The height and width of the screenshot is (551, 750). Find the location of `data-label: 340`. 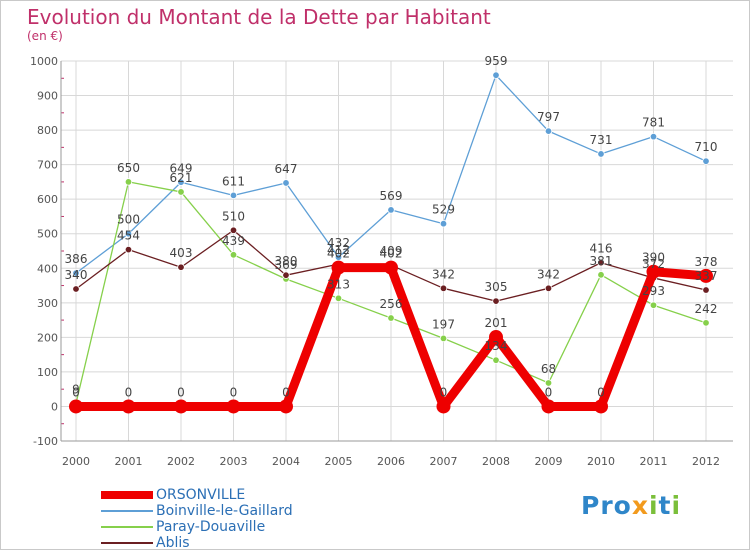

data-label: 340 is located at coordinates (76, 275).